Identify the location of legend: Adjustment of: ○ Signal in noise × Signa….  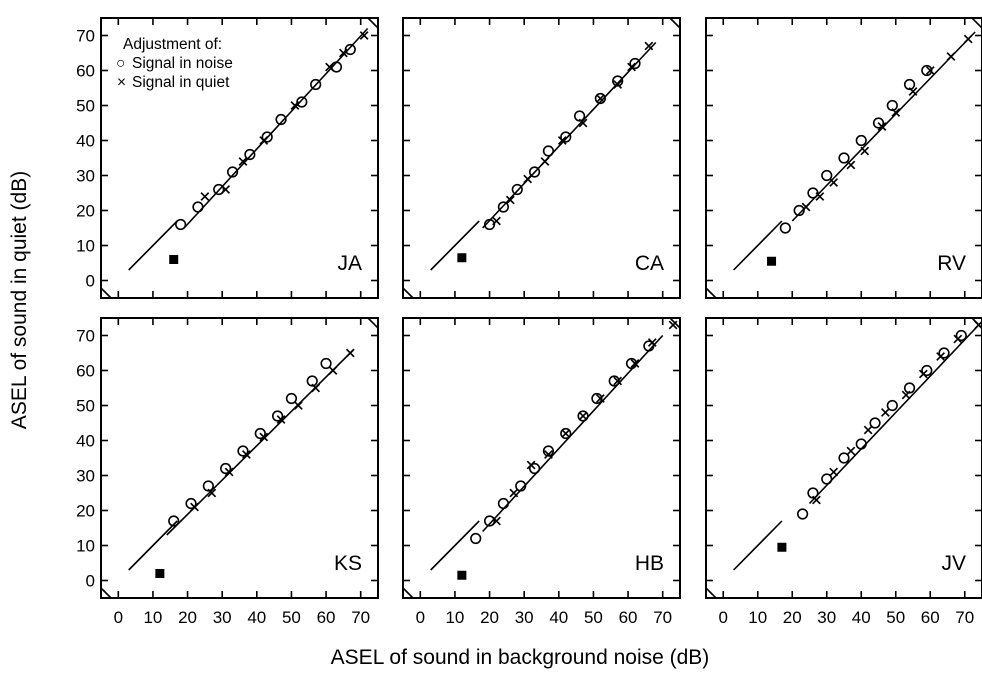
(174, 63).